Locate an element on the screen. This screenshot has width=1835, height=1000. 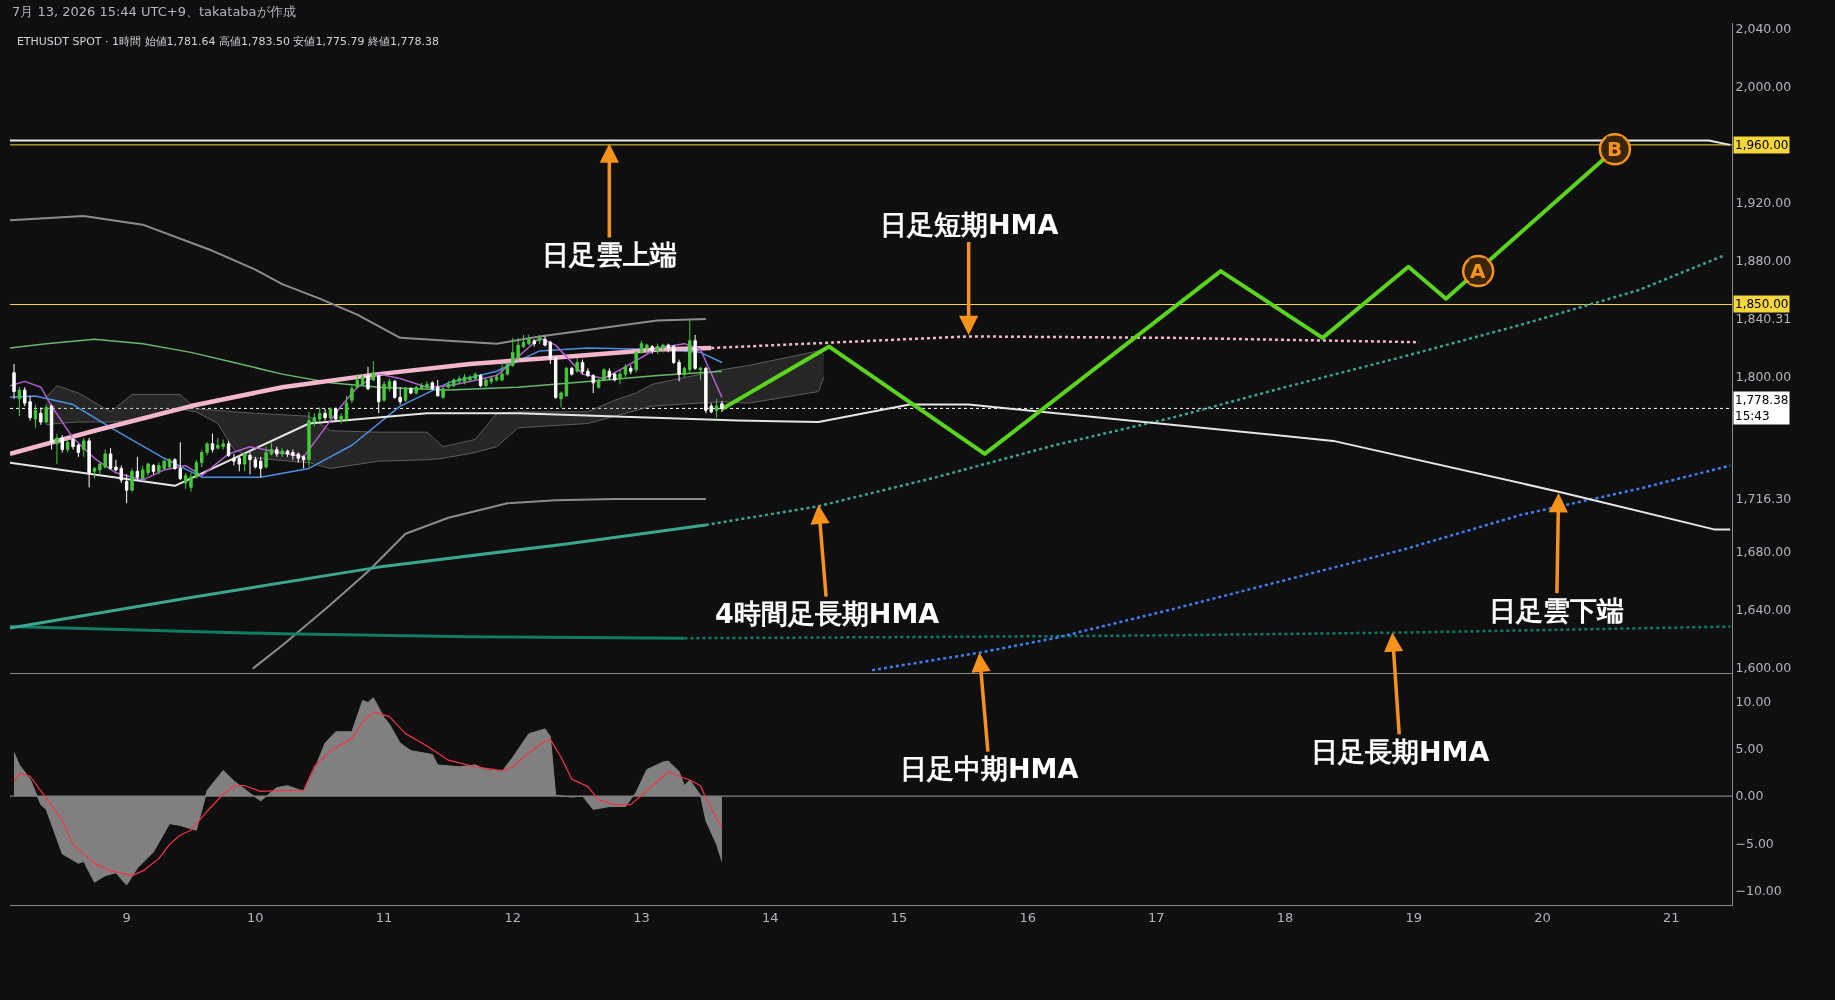
annotation: B is located at coordinates (1615, 149).